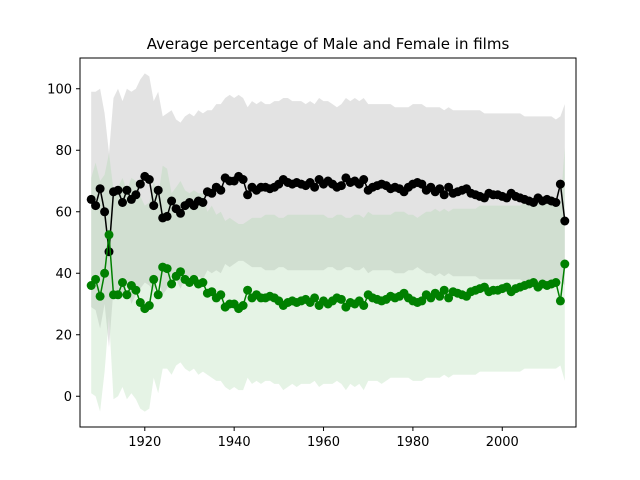  I want to click on y-tick-label: 60, so click(63, 212).